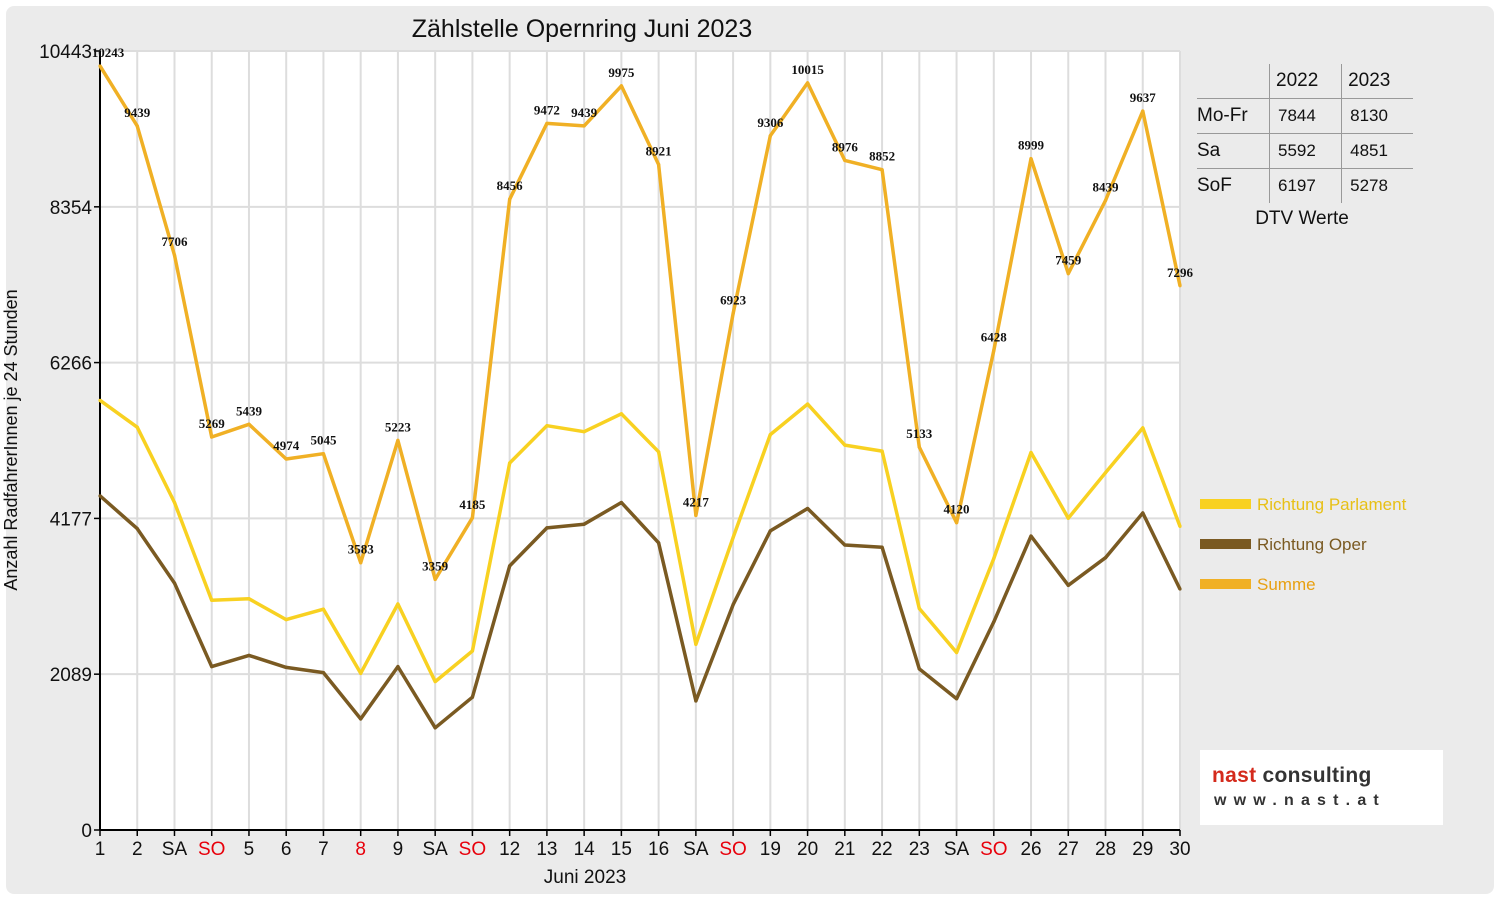 This screenshot has height=900, width=1500. I want to click on x-tick-label: 9, so click(398, 849).